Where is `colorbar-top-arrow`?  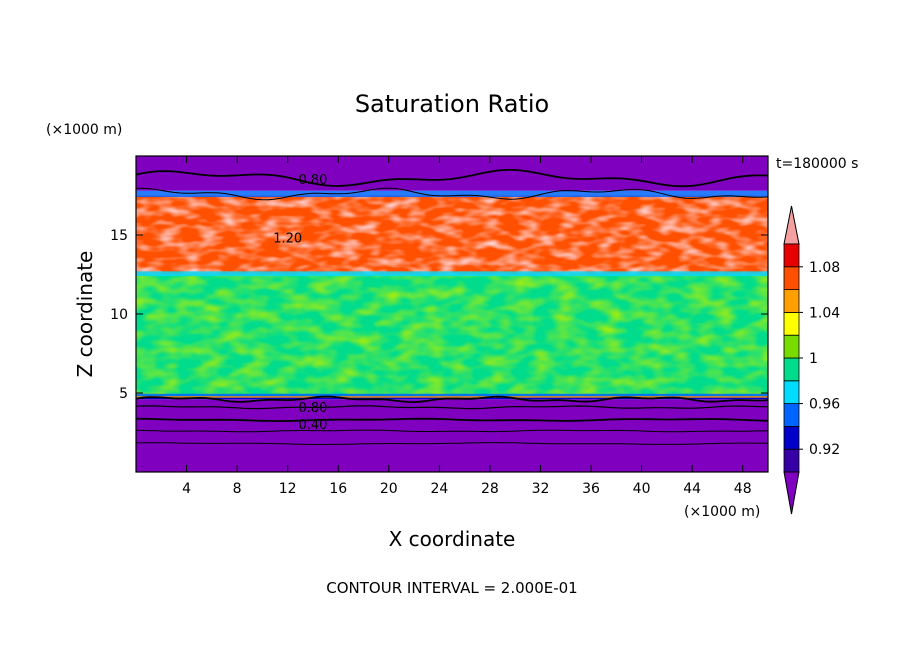 colorbar-top-arrow is located at coordinates (791, 225).